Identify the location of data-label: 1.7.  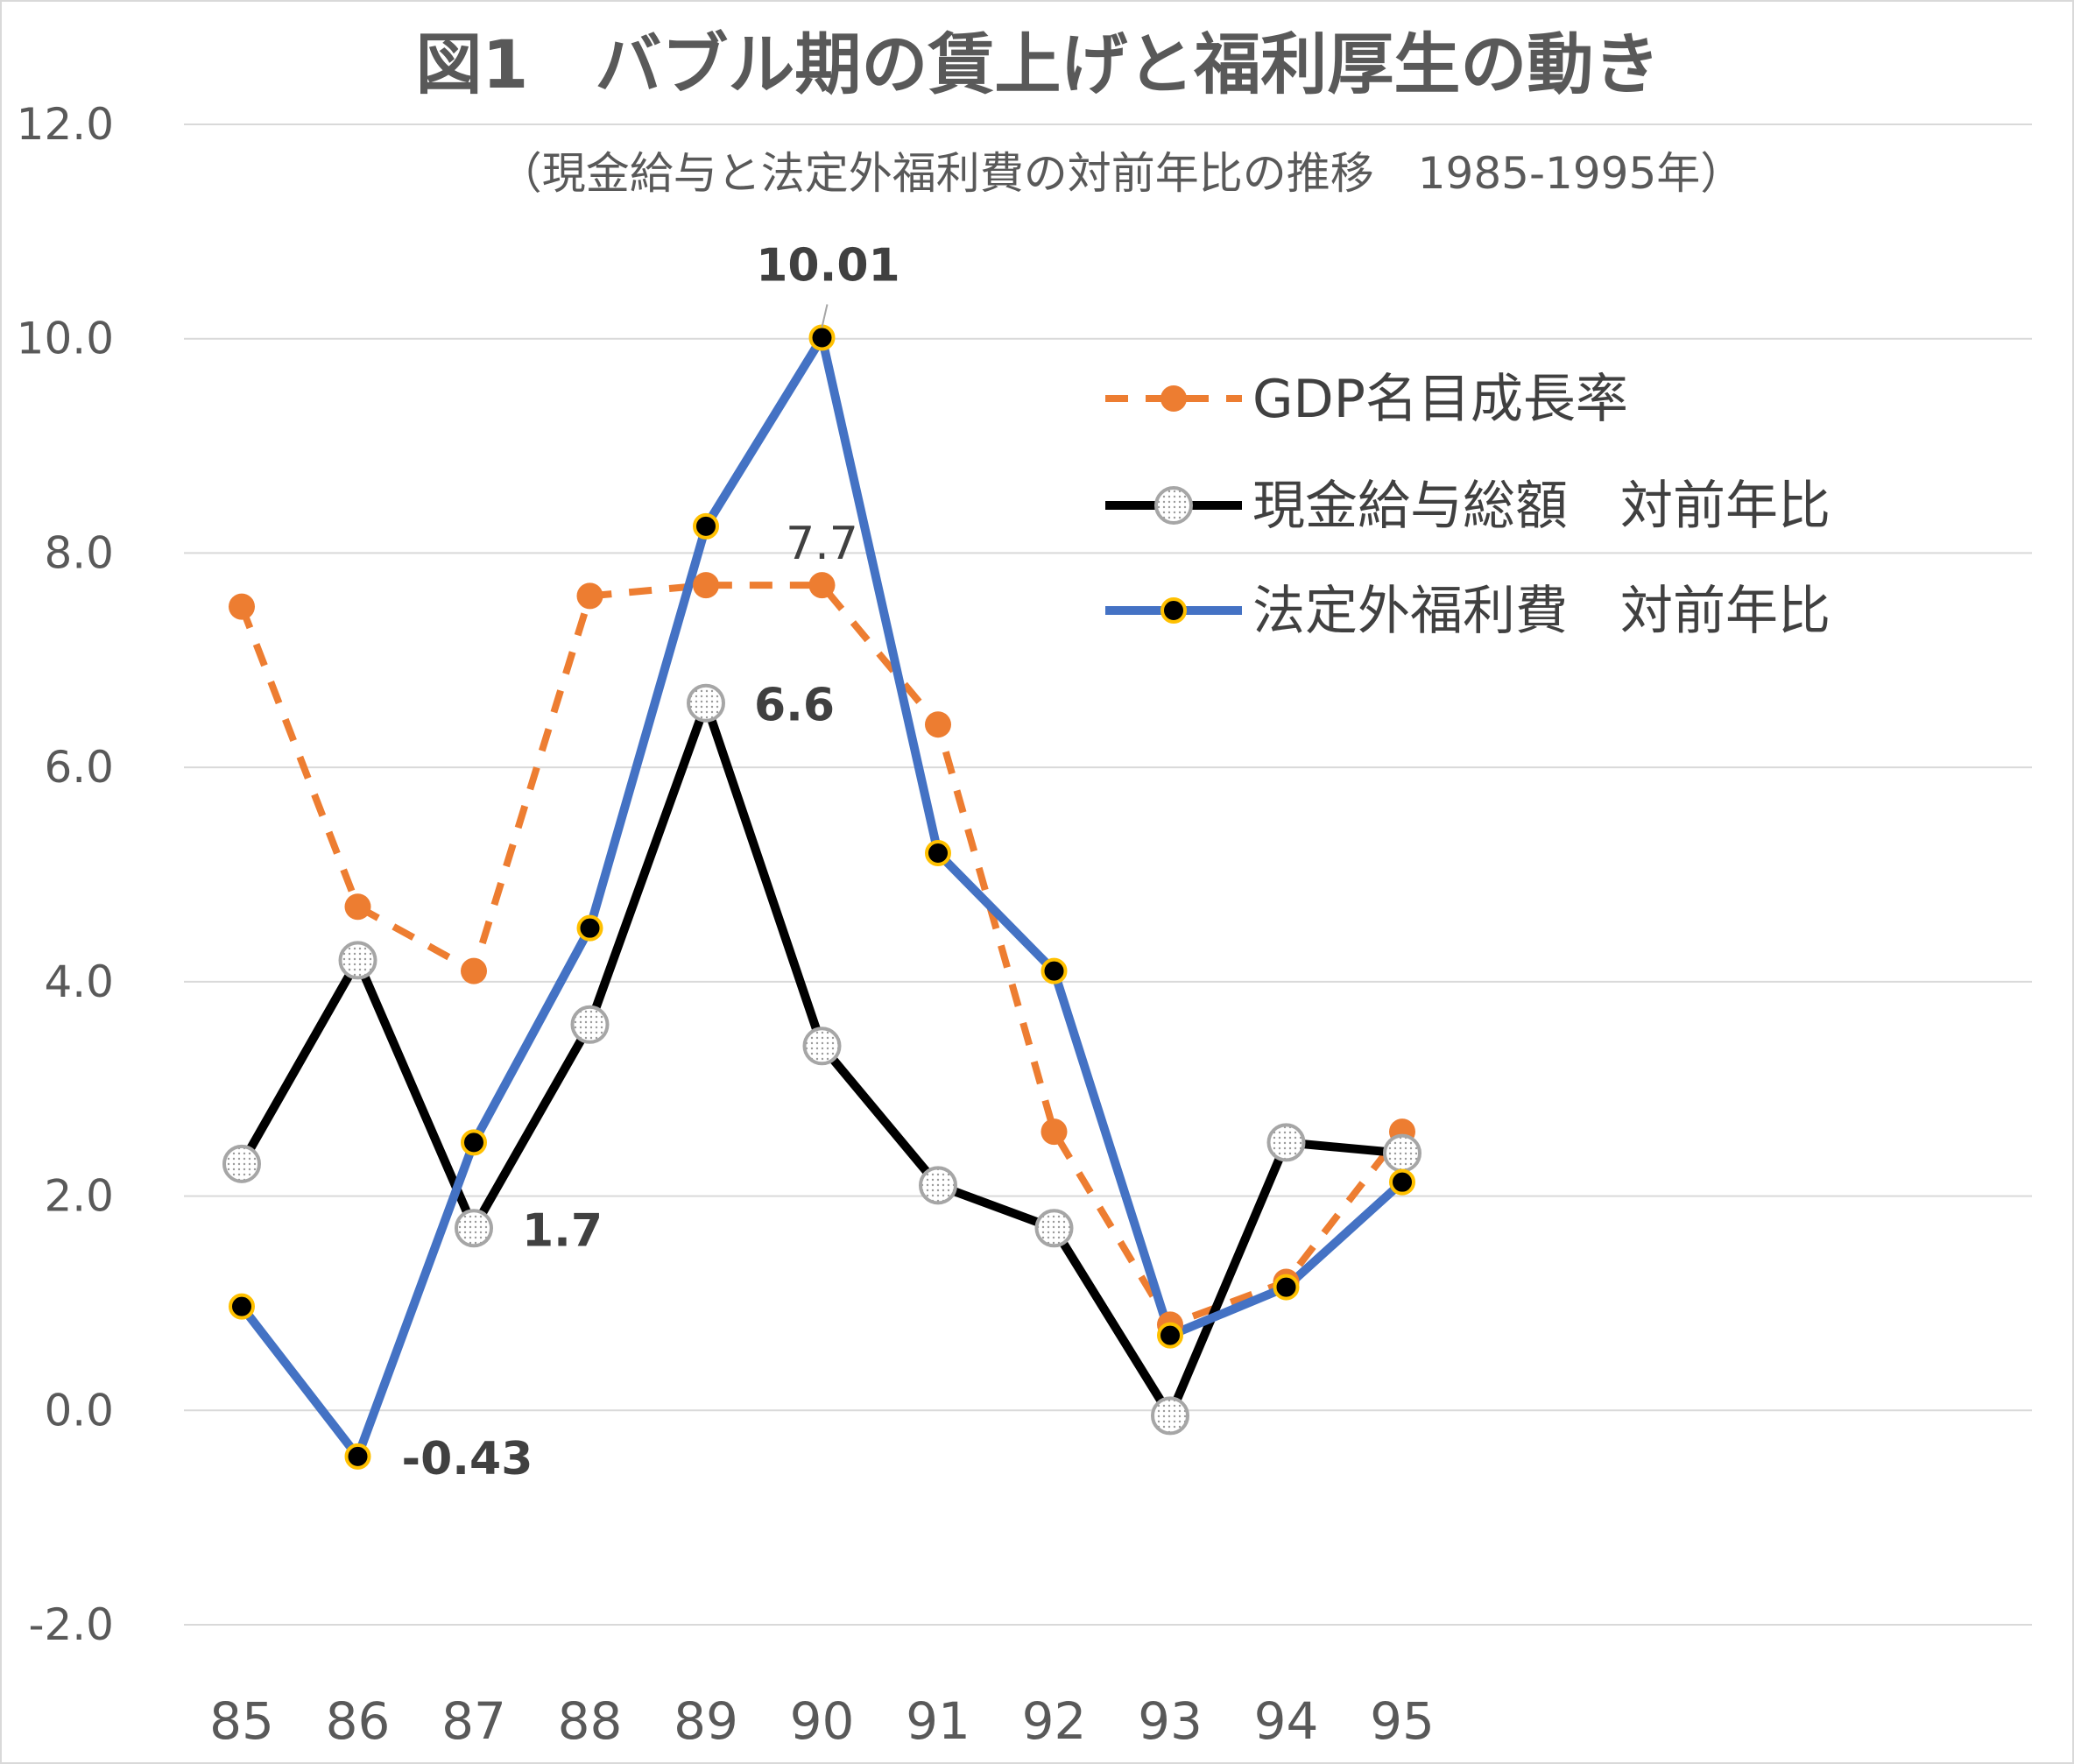
(562, 1230).